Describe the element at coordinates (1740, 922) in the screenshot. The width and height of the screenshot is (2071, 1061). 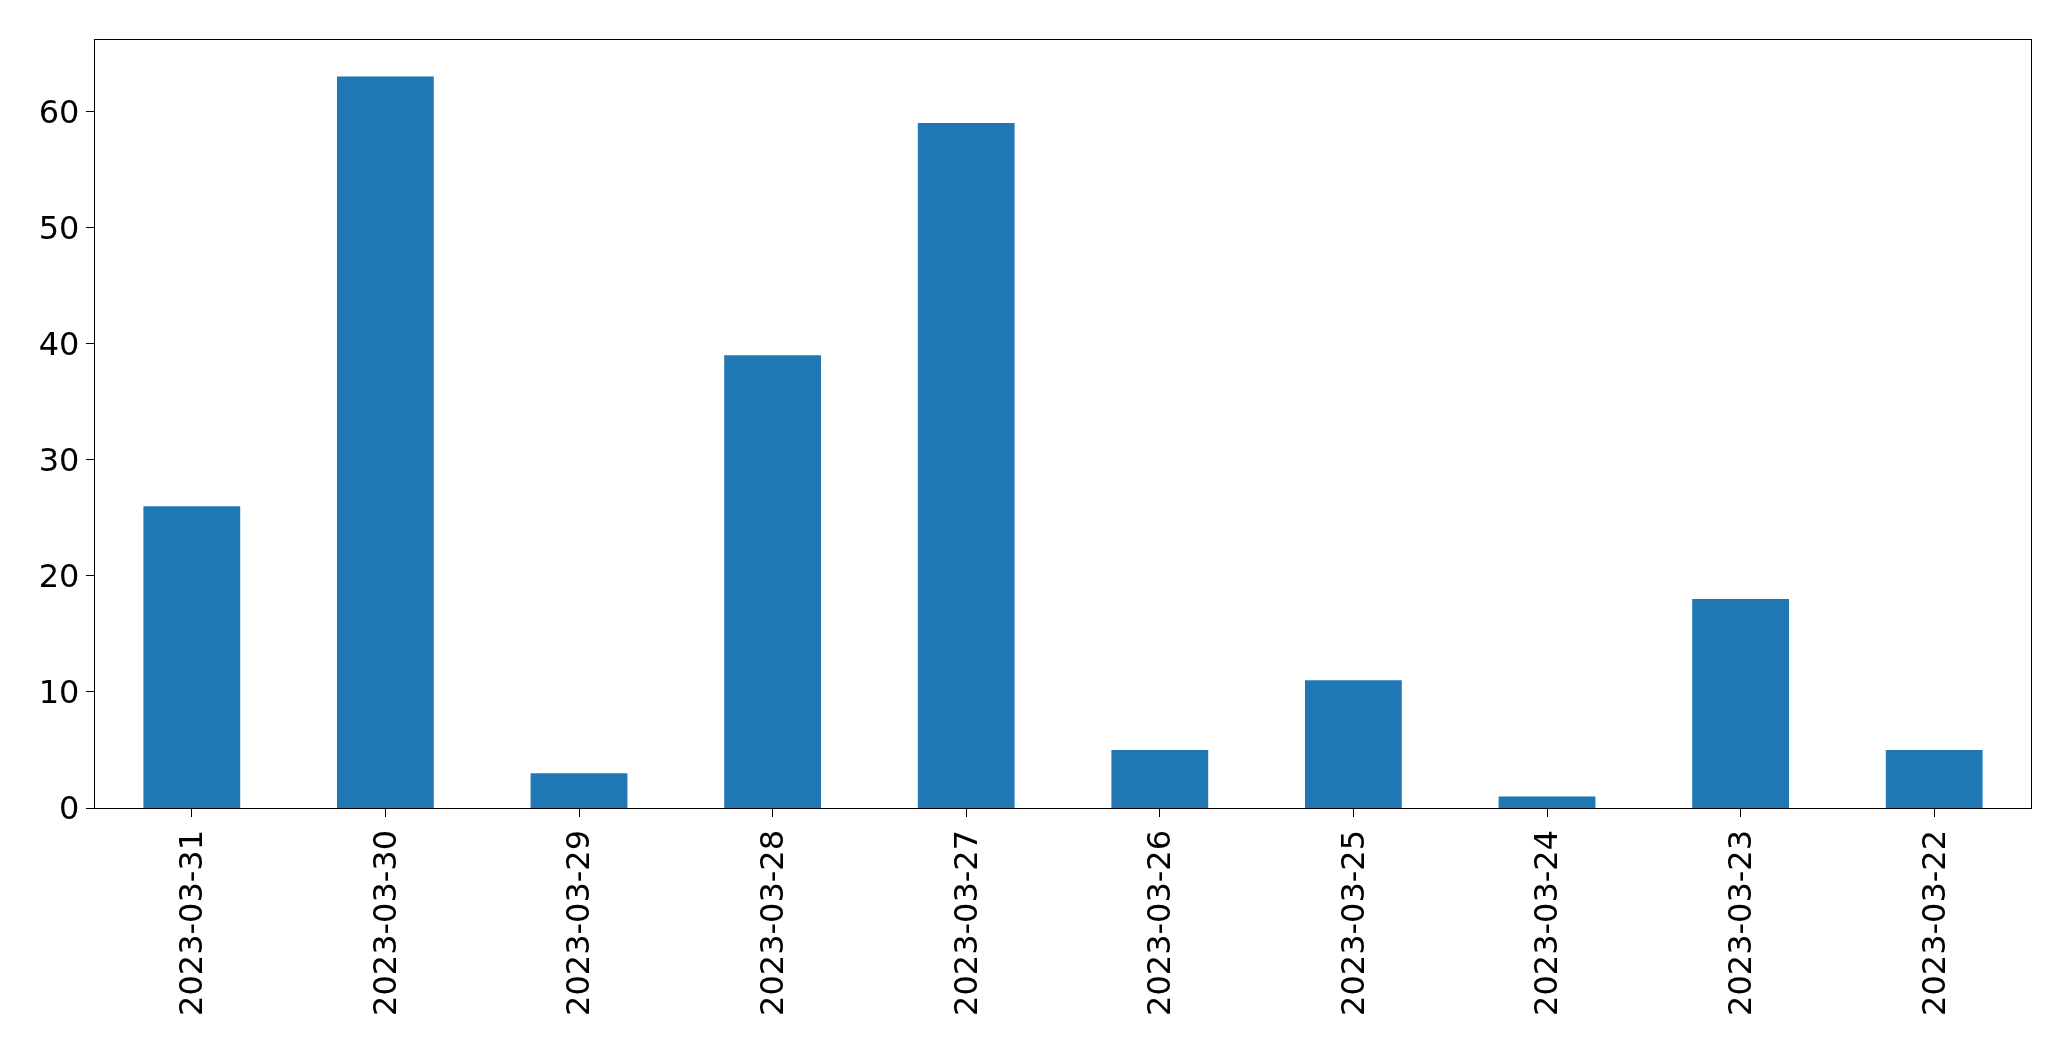
I see `x-tick-label: 2023-03-23` at that location.